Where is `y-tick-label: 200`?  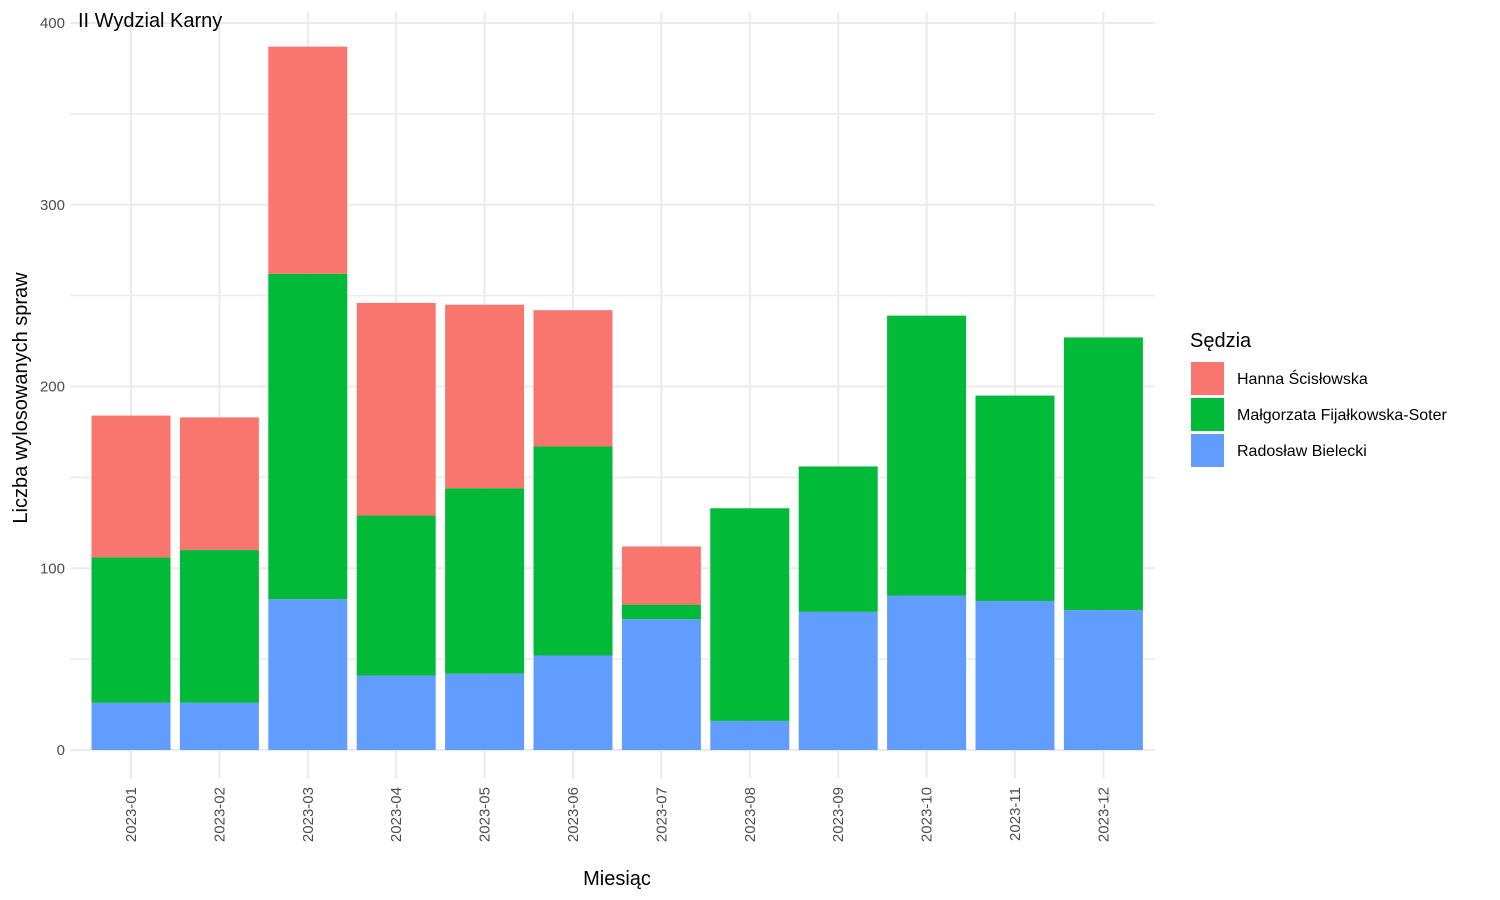 y-tick-label: 200 is located at coordinates (52, 387).